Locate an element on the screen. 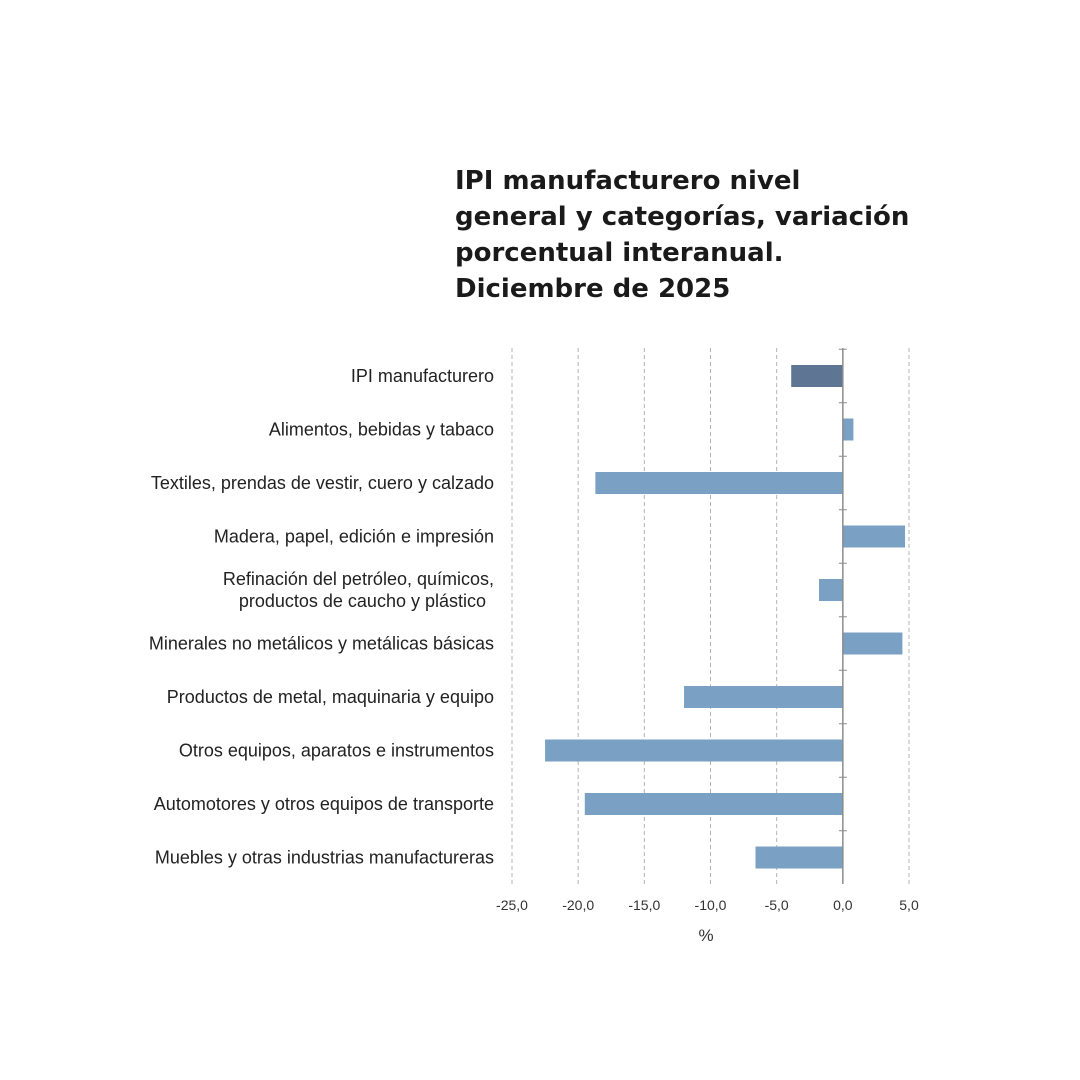 Image resolution: width=1080 pixels, height=1080 pixels. x-tick-label: -10,0 is located at coordinates (711, 905).